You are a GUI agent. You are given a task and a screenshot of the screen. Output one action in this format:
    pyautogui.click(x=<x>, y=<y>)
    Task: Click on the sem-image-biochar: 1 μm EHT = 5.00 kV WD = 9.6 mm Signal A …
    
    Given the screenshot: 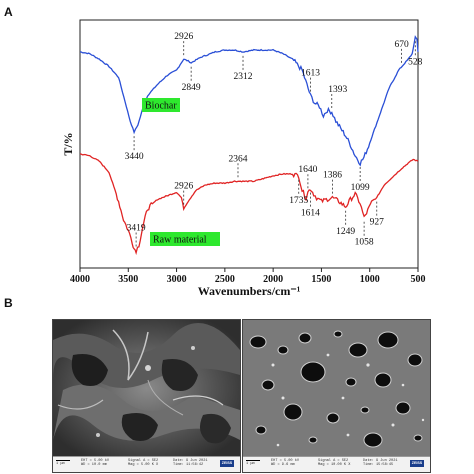 What is the action you would take?
    pyautogui.click(x=336, y=396)
    